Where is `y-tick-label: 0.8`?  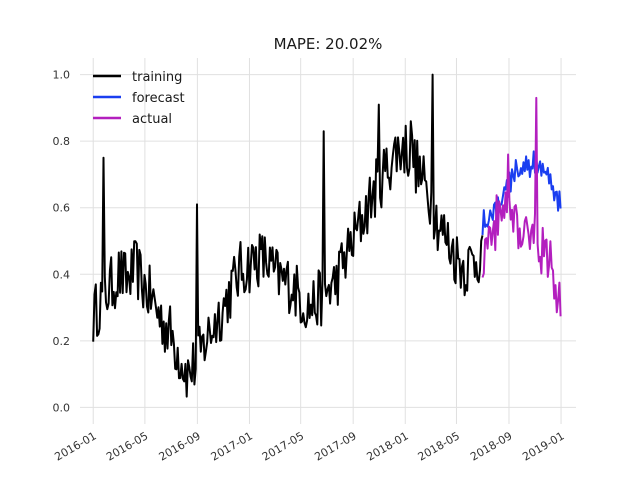
y-tick-label: 0.8 is located at coordinates (62, 141).